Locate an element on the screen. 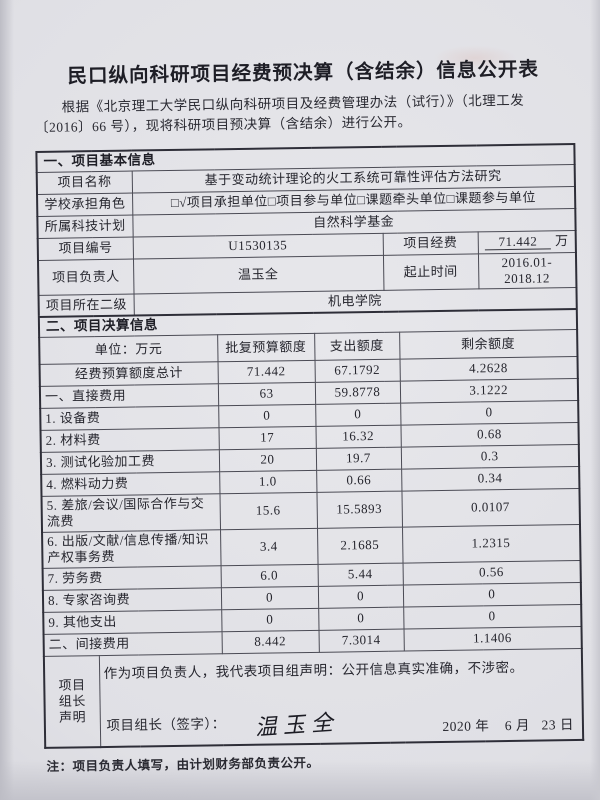 The image size is (600, 800). unit-header: 单位：万元 is located at coordinates (128, 349).